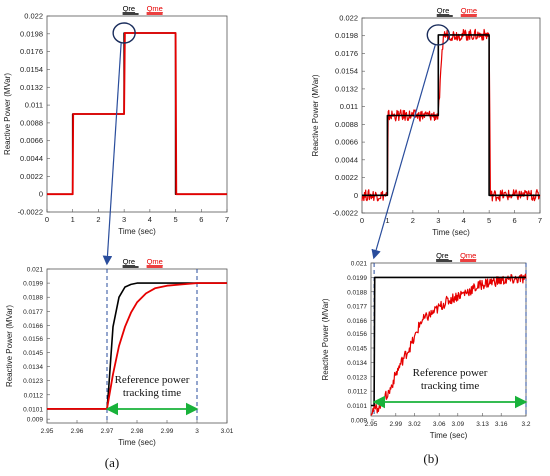 This screenshot has height=476, width=550. Describe the element at coordinates (414, 424) in the screenshot. I see `x-tick-label: 3.02` at that location.